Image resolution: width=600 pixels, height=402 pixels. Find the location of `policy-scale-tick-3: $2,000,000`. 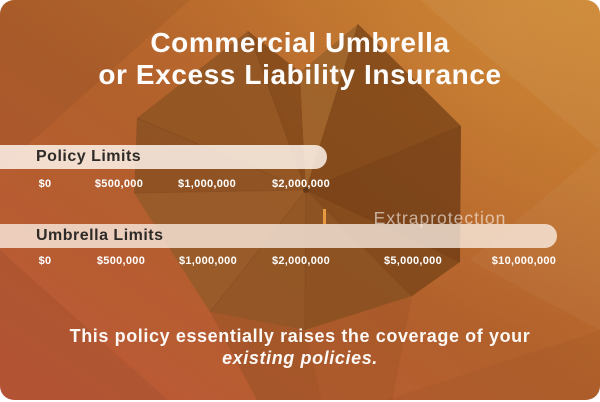

policy-scale-tick-3: $2,000,000 is located at coordinates (301, 184).